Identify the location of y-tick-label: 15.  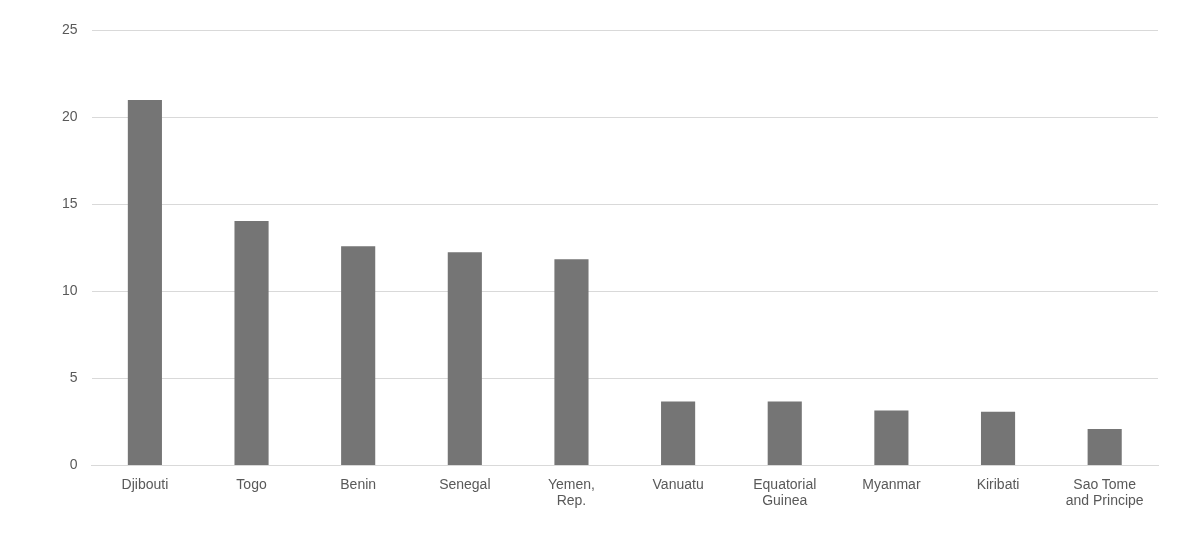
(69, 203).